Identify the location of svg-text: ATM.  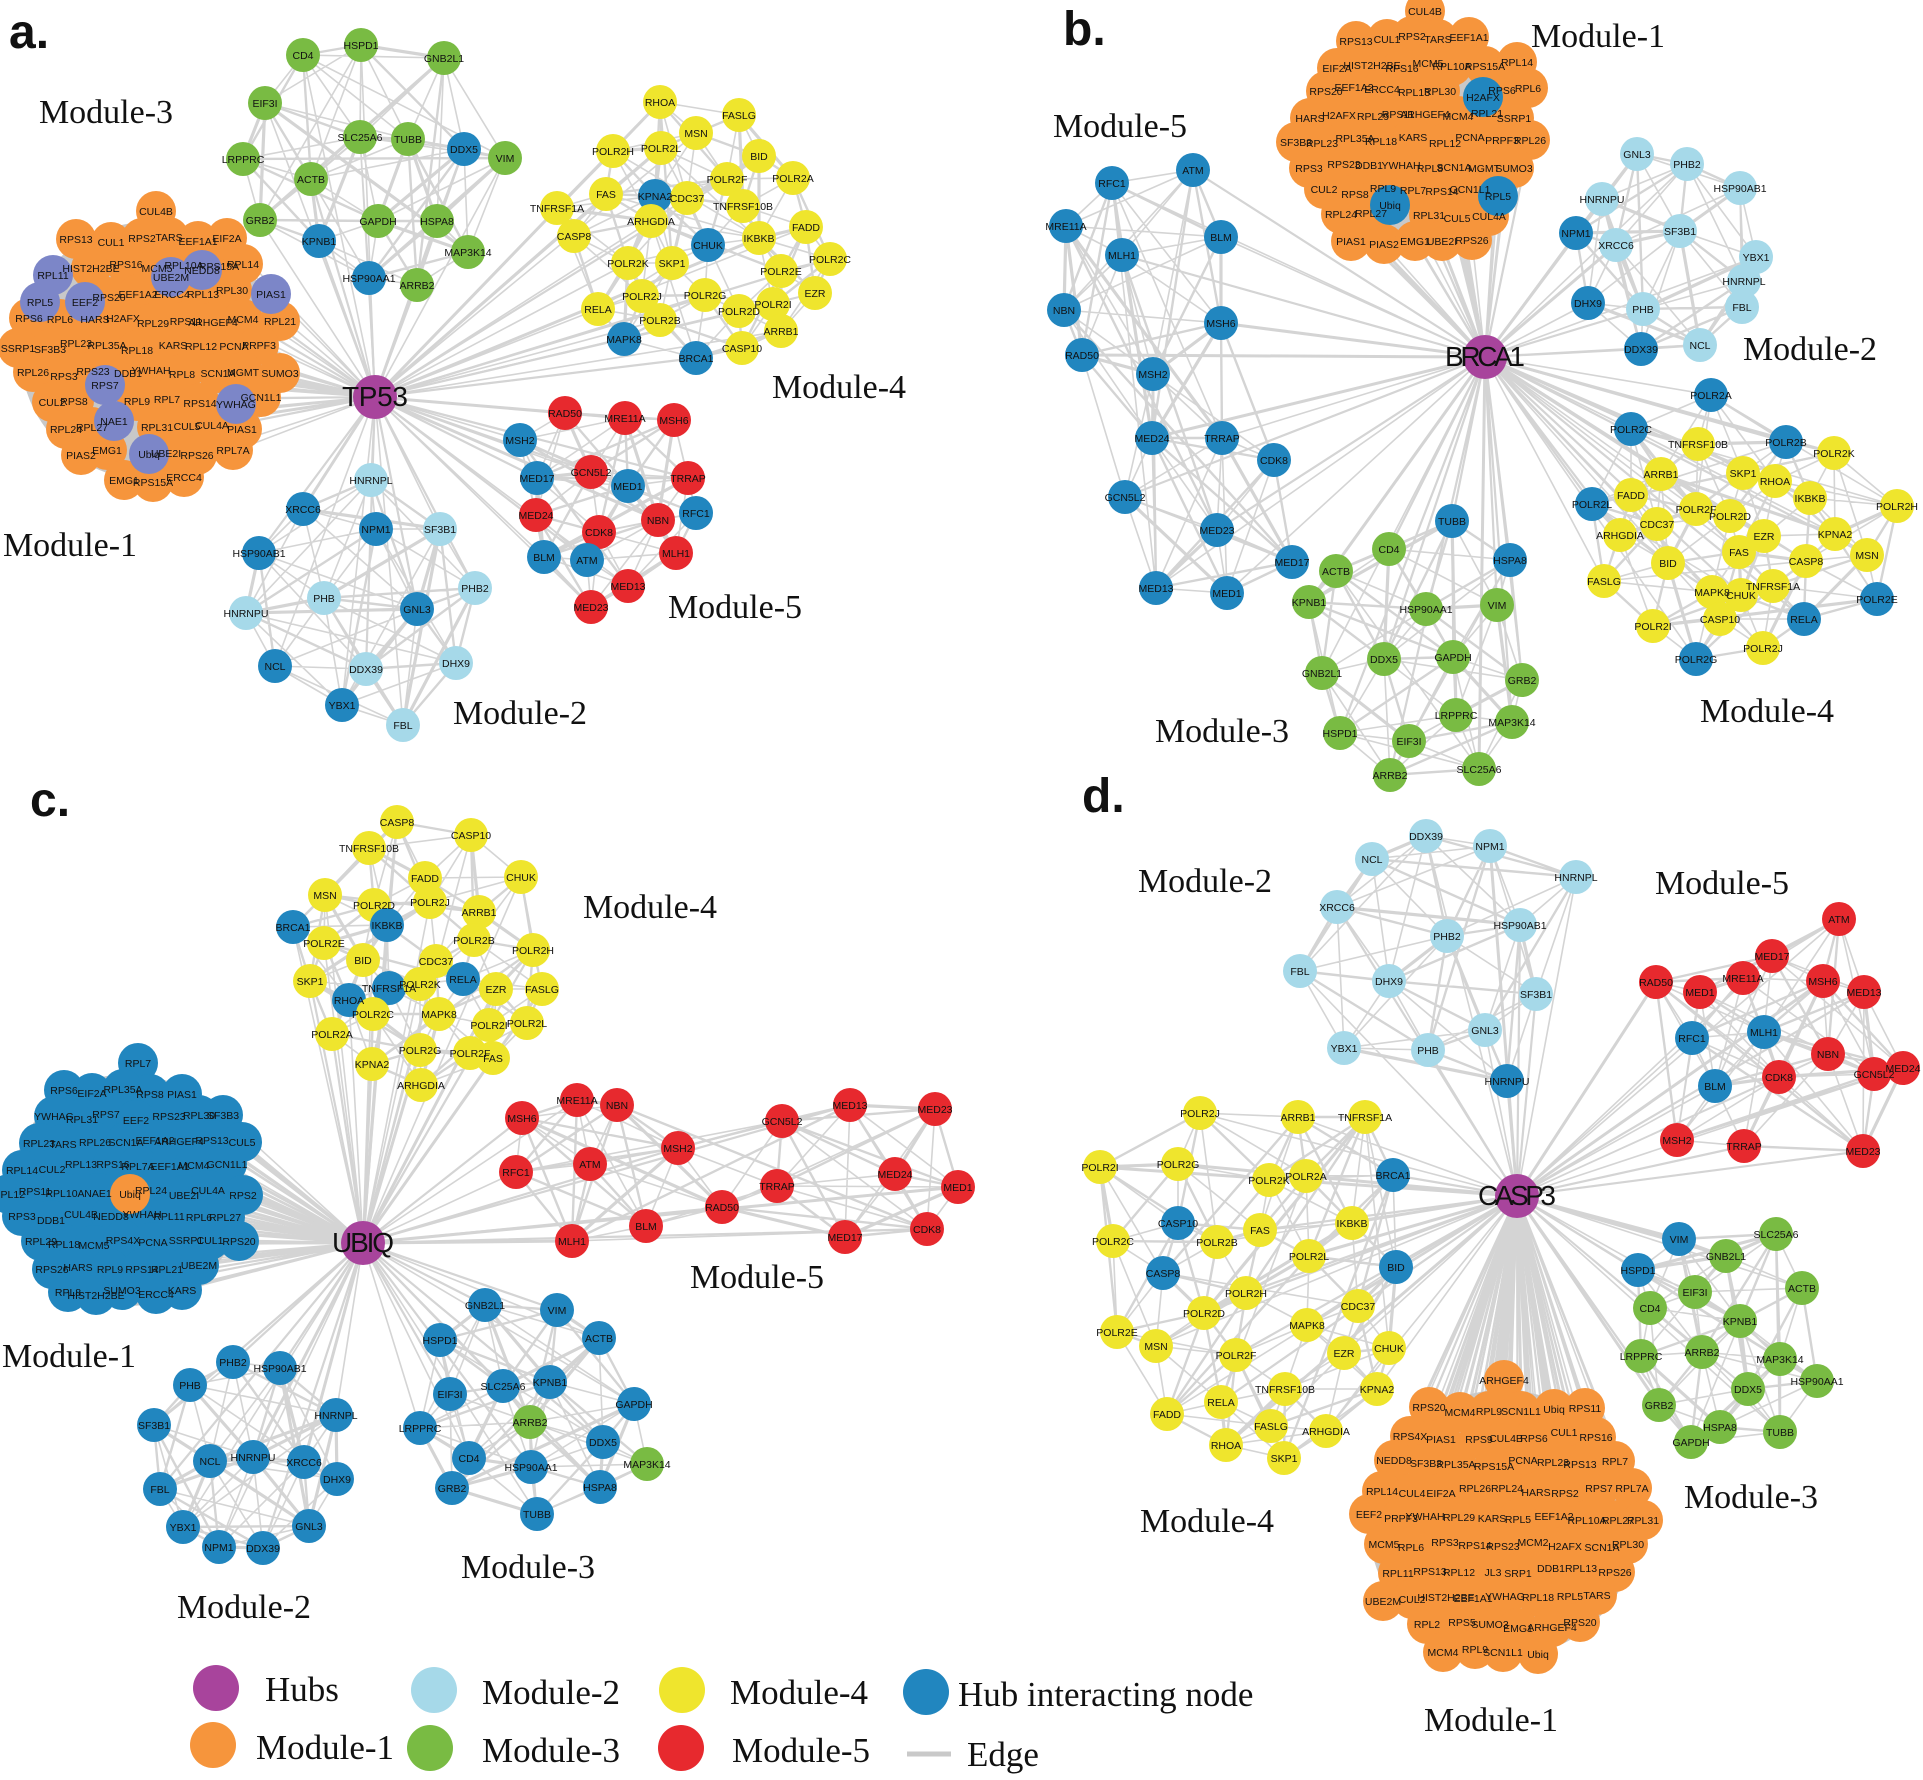
(586, 561).